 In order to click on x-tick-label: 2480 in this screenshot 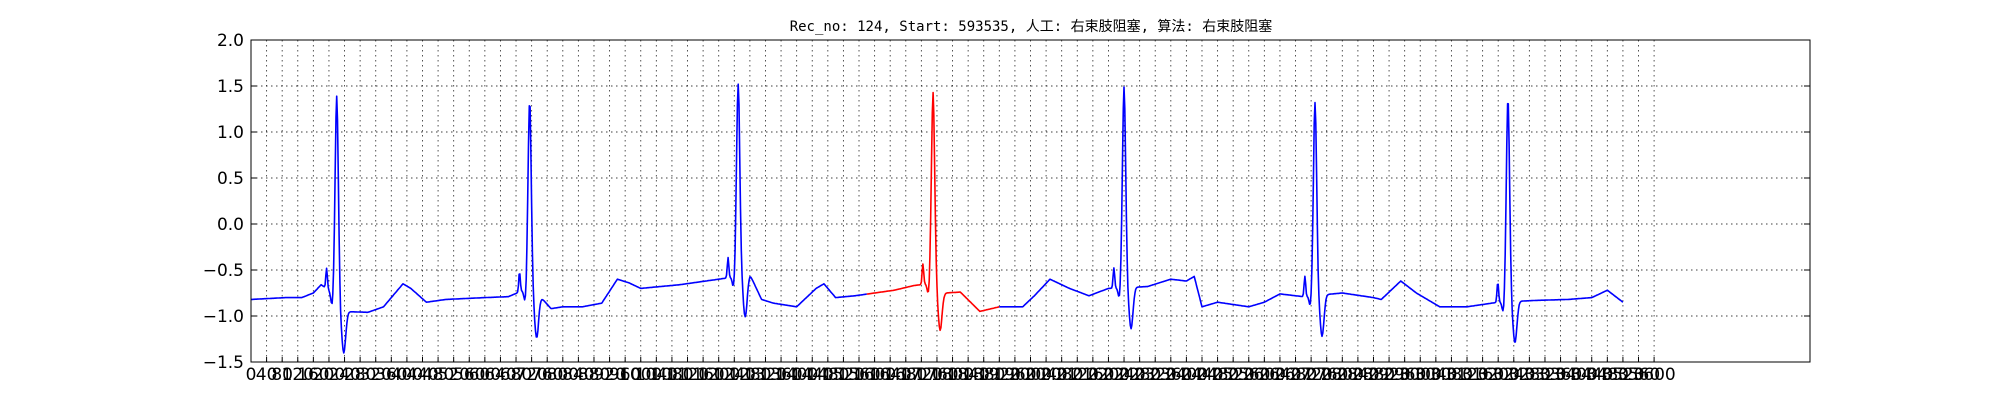, I will do `click(1217, 375)`.